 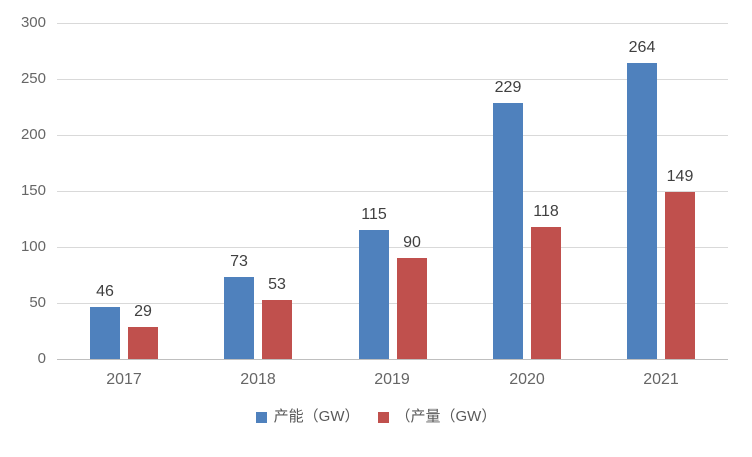 What do you see at coordinates (41, 358) in the screenshot?
I see `y-axis-tick-label: 0` at bounding box center [41, 358].